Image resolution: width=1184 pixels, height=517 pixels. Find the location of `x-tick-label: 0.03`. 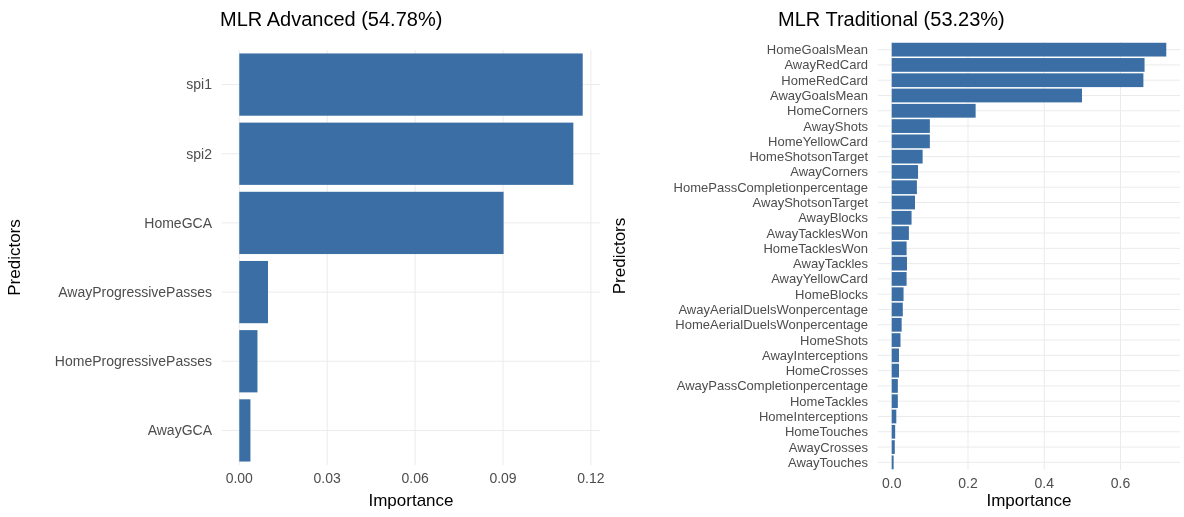

x-tick-label: 0.03 is located at coordinates (327, 478).